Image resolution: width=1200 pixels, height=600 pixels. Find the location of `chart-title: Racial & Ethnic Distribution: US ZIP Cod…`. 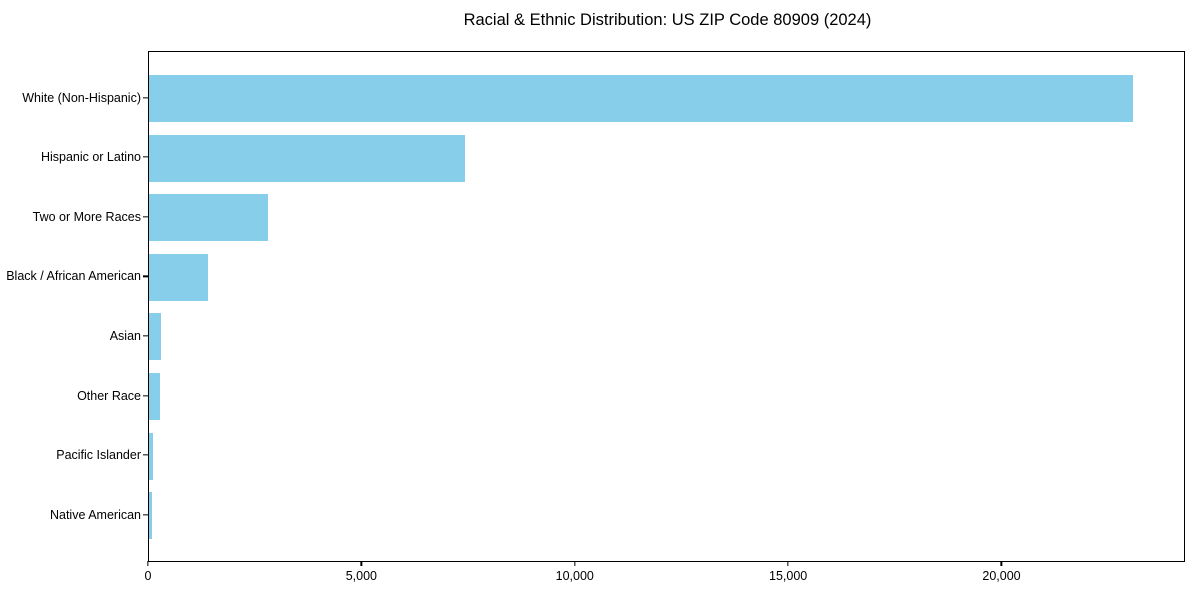

chart-title: Racial & Ethnic Distribution: US ZIP Cod… is located at coordinates (667, 20).